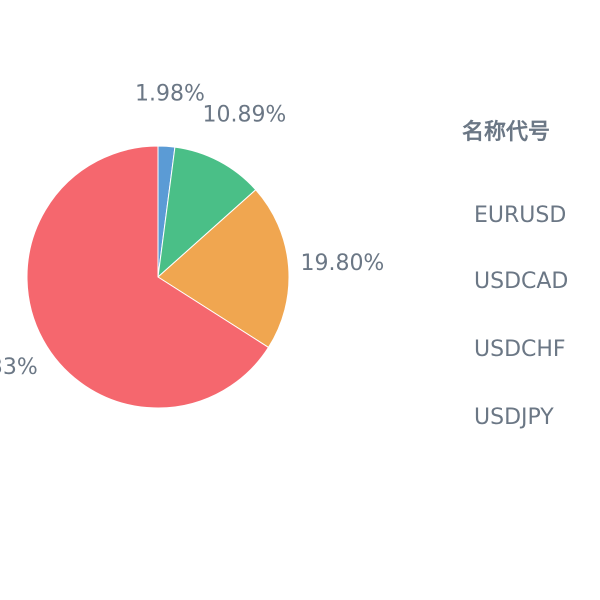 The height and width of the screenshot is (600, 600). I want to click on legend-title: 名称代号, so click(506, 132).